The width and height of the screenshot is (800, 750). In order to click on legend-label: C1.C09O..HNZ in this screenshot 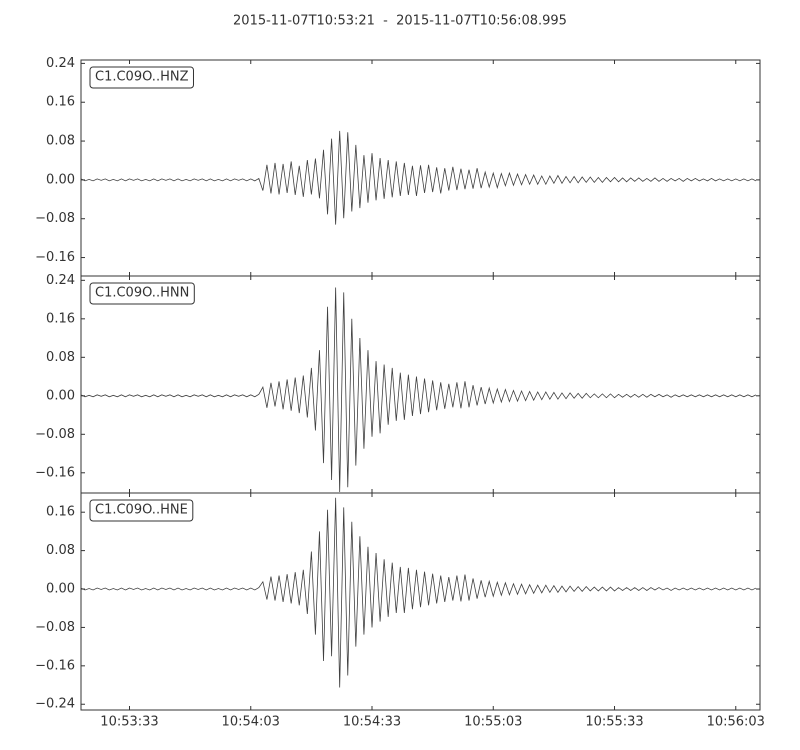, I will do `click(142, 77)`.